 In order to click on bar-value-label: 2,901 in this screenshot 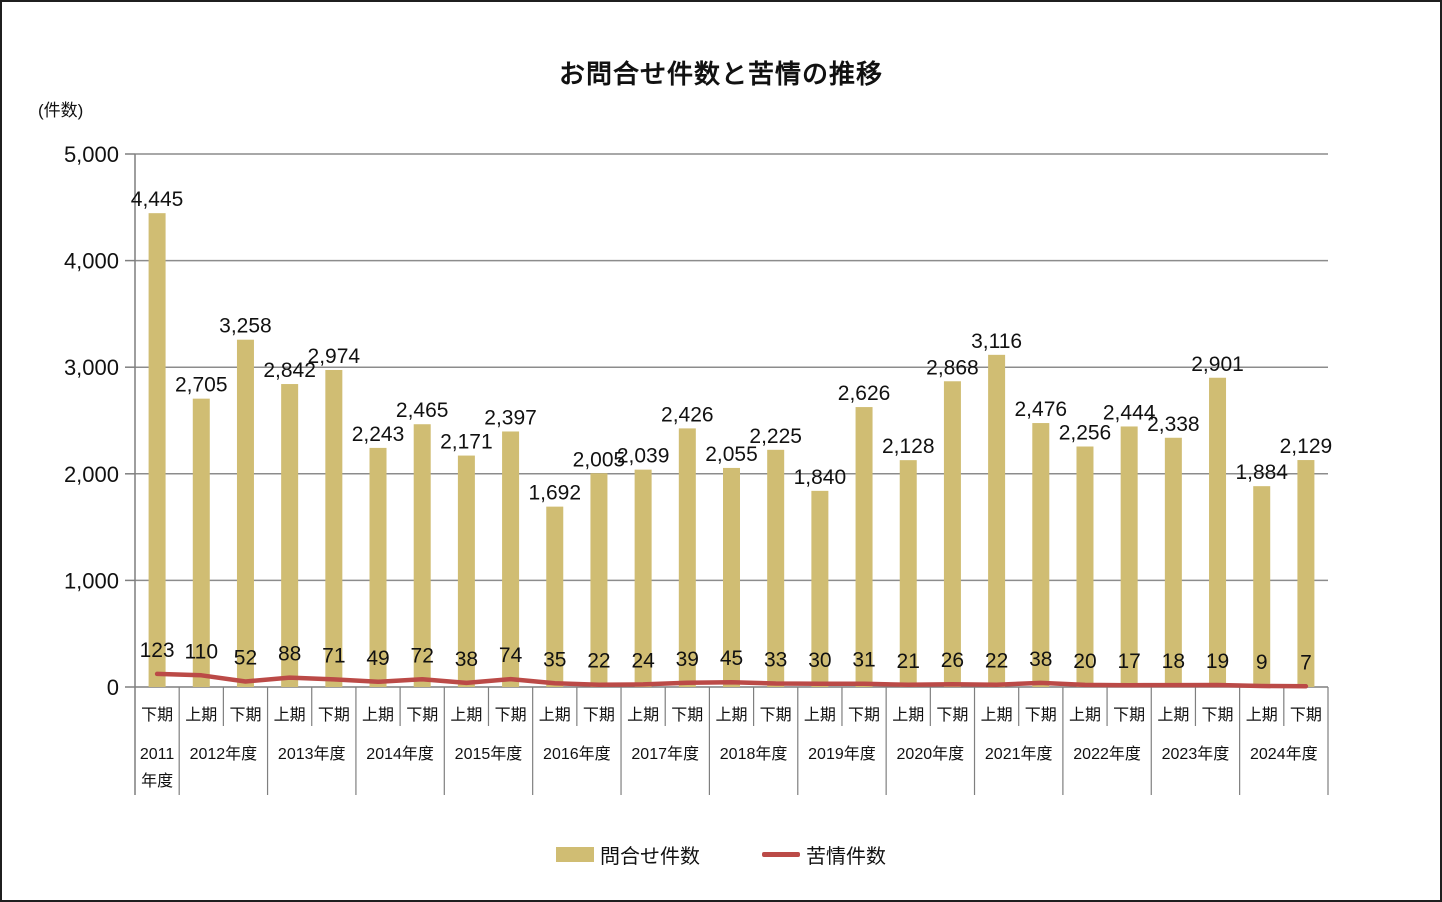, I will do `click(1217, 364)`.